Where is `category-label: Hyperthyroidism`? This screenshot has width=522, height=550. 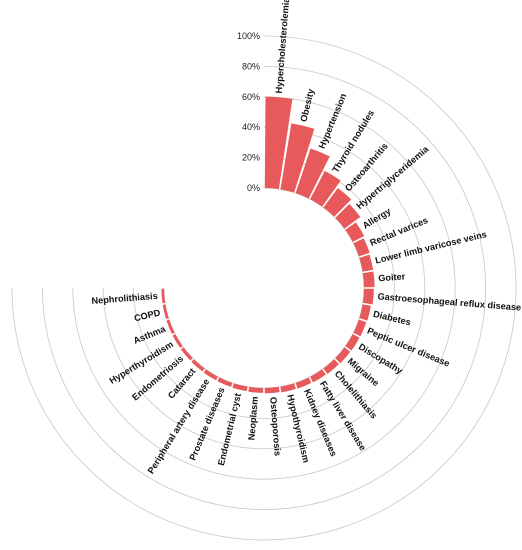 category-label: Hyperthyroidism is located at coordinates (141, 362).